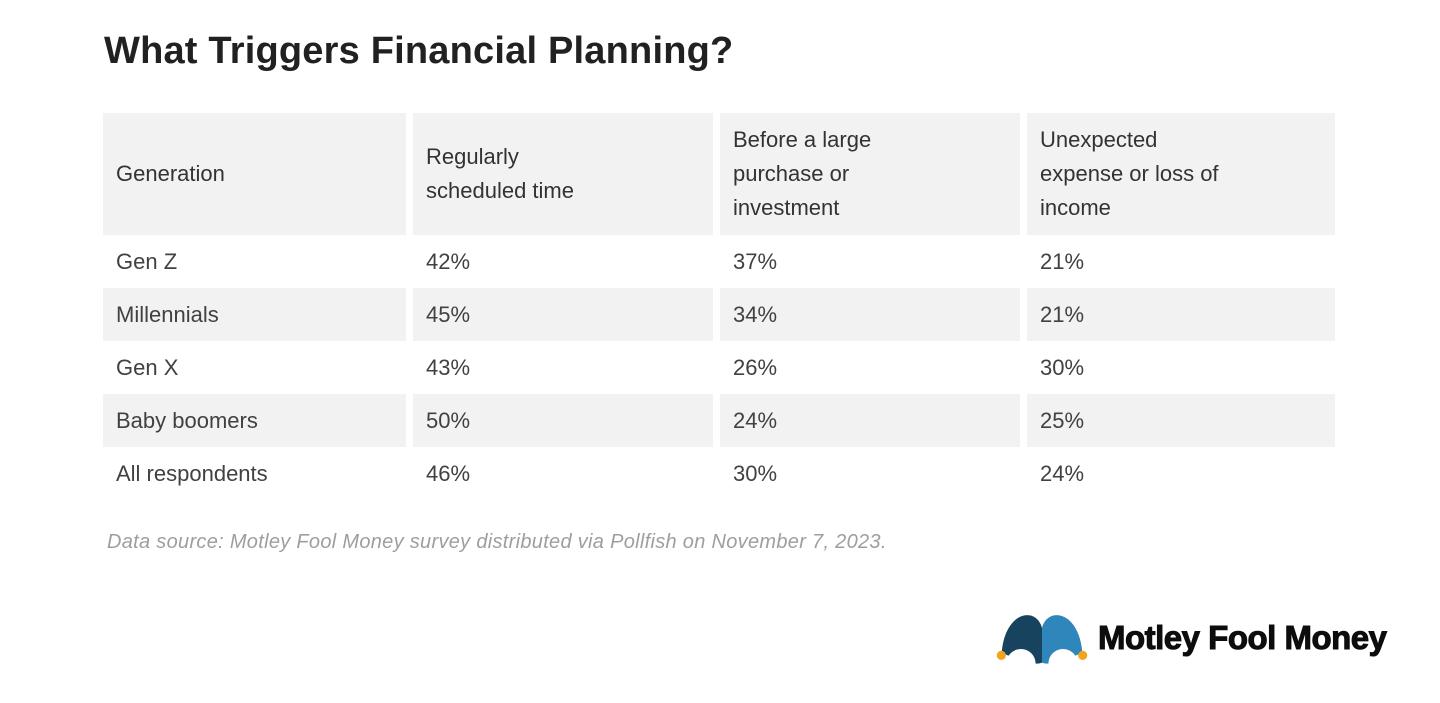 The height and width of the screenshot is (703, 1440). Describe the element at coordinates (254, 420) in the screenshot. I see `row-label-baby-boomers: Baby boomers` at that location.